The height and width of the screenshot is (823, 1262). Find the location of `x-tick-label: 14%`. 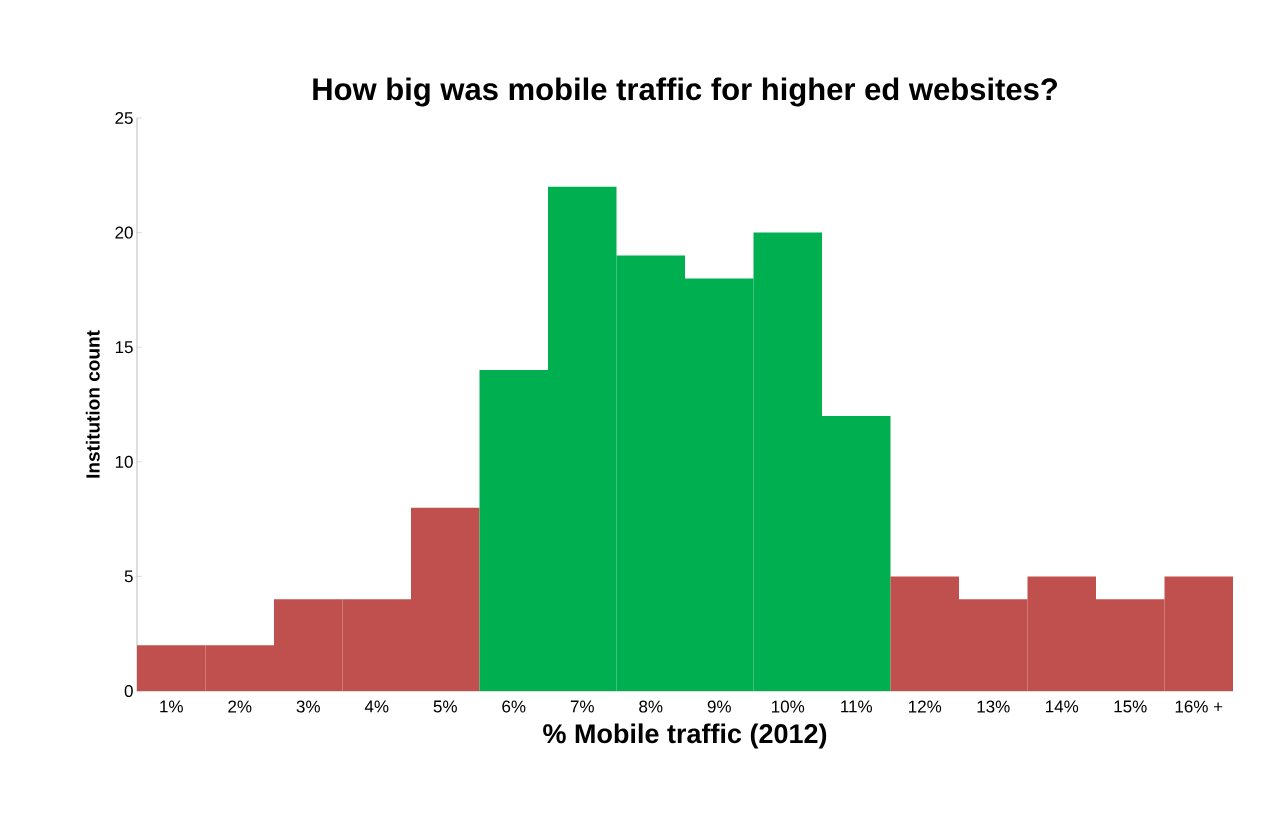

x-tick-label: 14% is located at coordinates (1062, 706).